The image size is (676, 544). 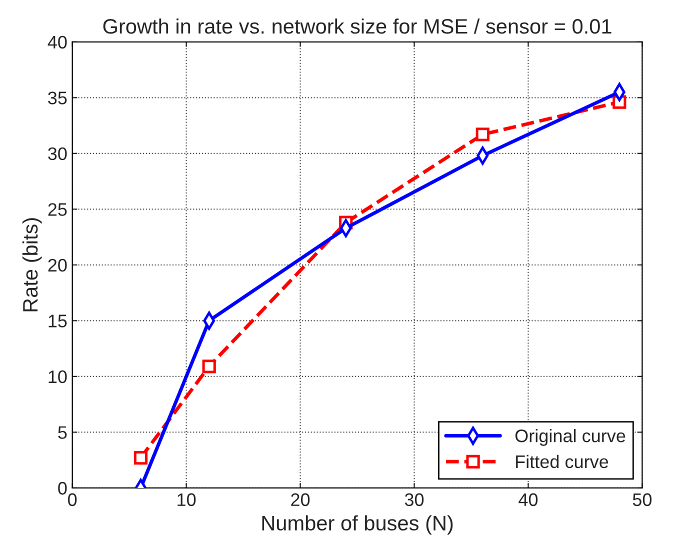 I want to click on y-axis-title: Rate (bits), so click(x=32, y=265).